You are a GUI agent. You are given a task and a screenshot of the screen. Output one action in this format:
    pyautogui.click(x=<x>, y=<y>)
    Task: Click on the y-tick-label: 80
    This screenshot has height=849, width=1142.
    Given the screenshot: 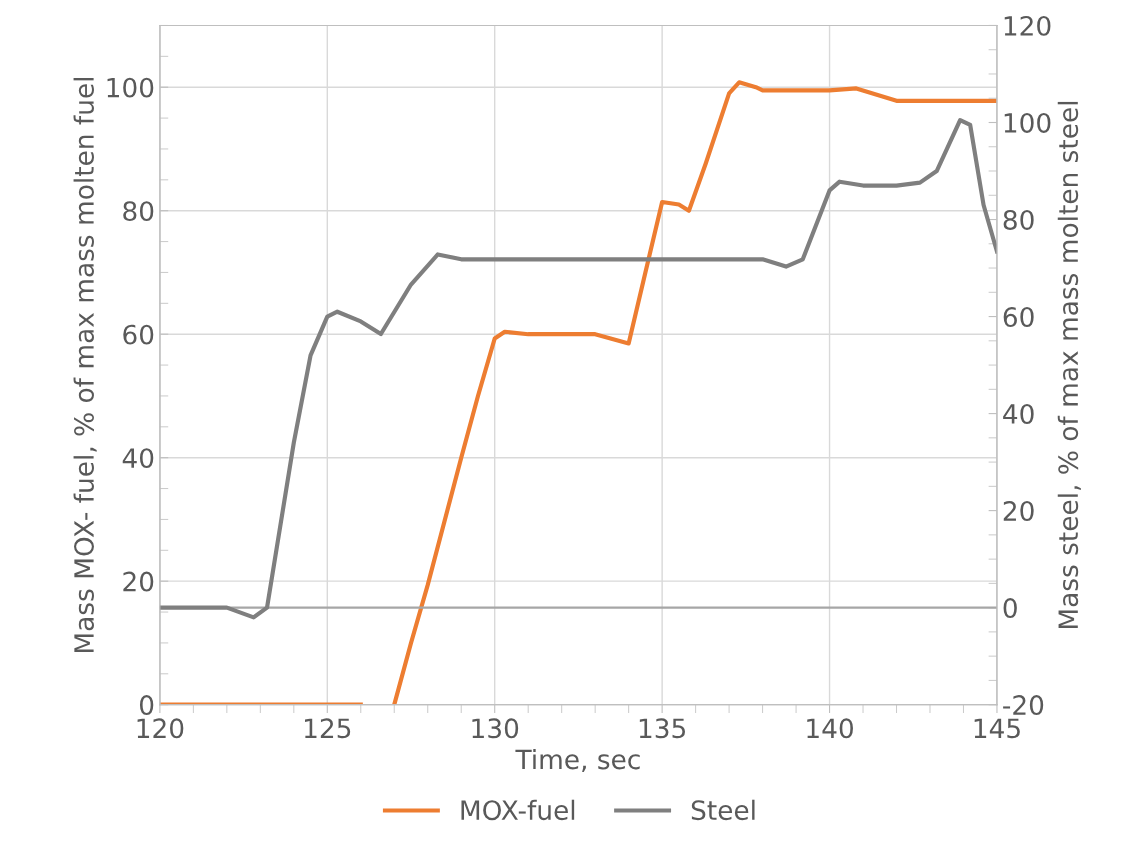 What is the action you would take?
    pyautogui.click(x=138, y=211)
    